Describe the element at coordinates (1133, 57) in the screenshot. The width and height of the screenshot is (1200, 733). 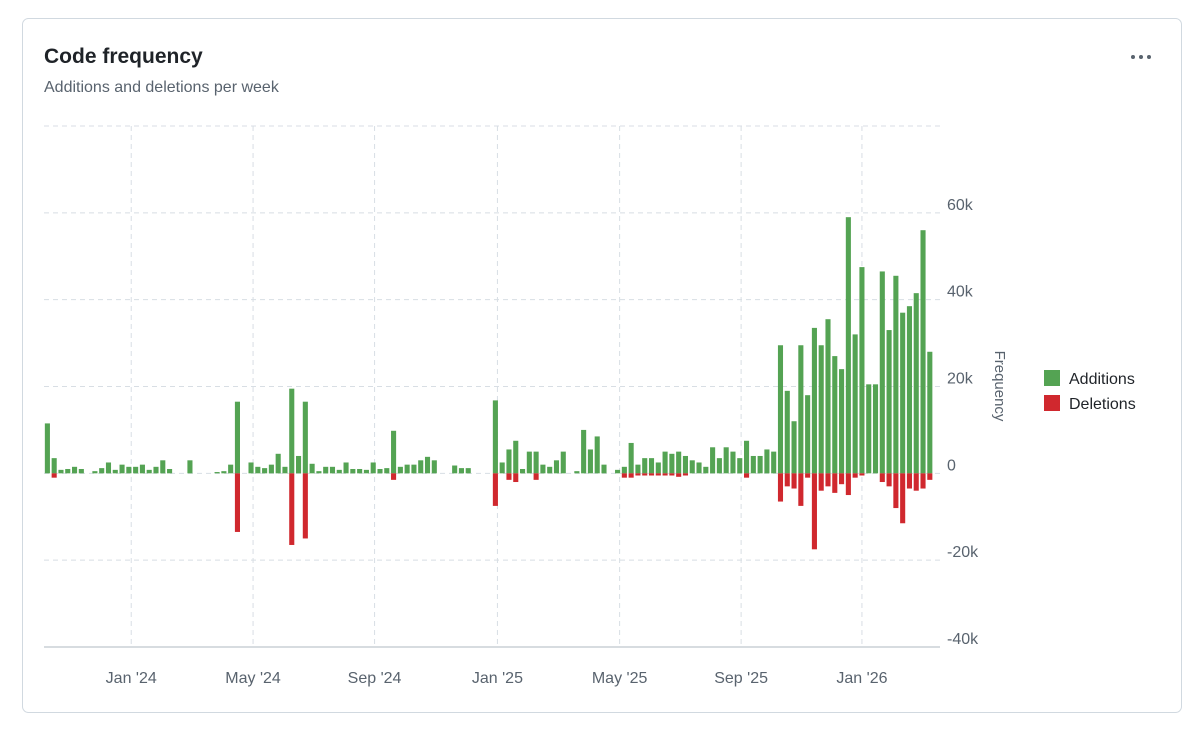
I see `dot` at that location.